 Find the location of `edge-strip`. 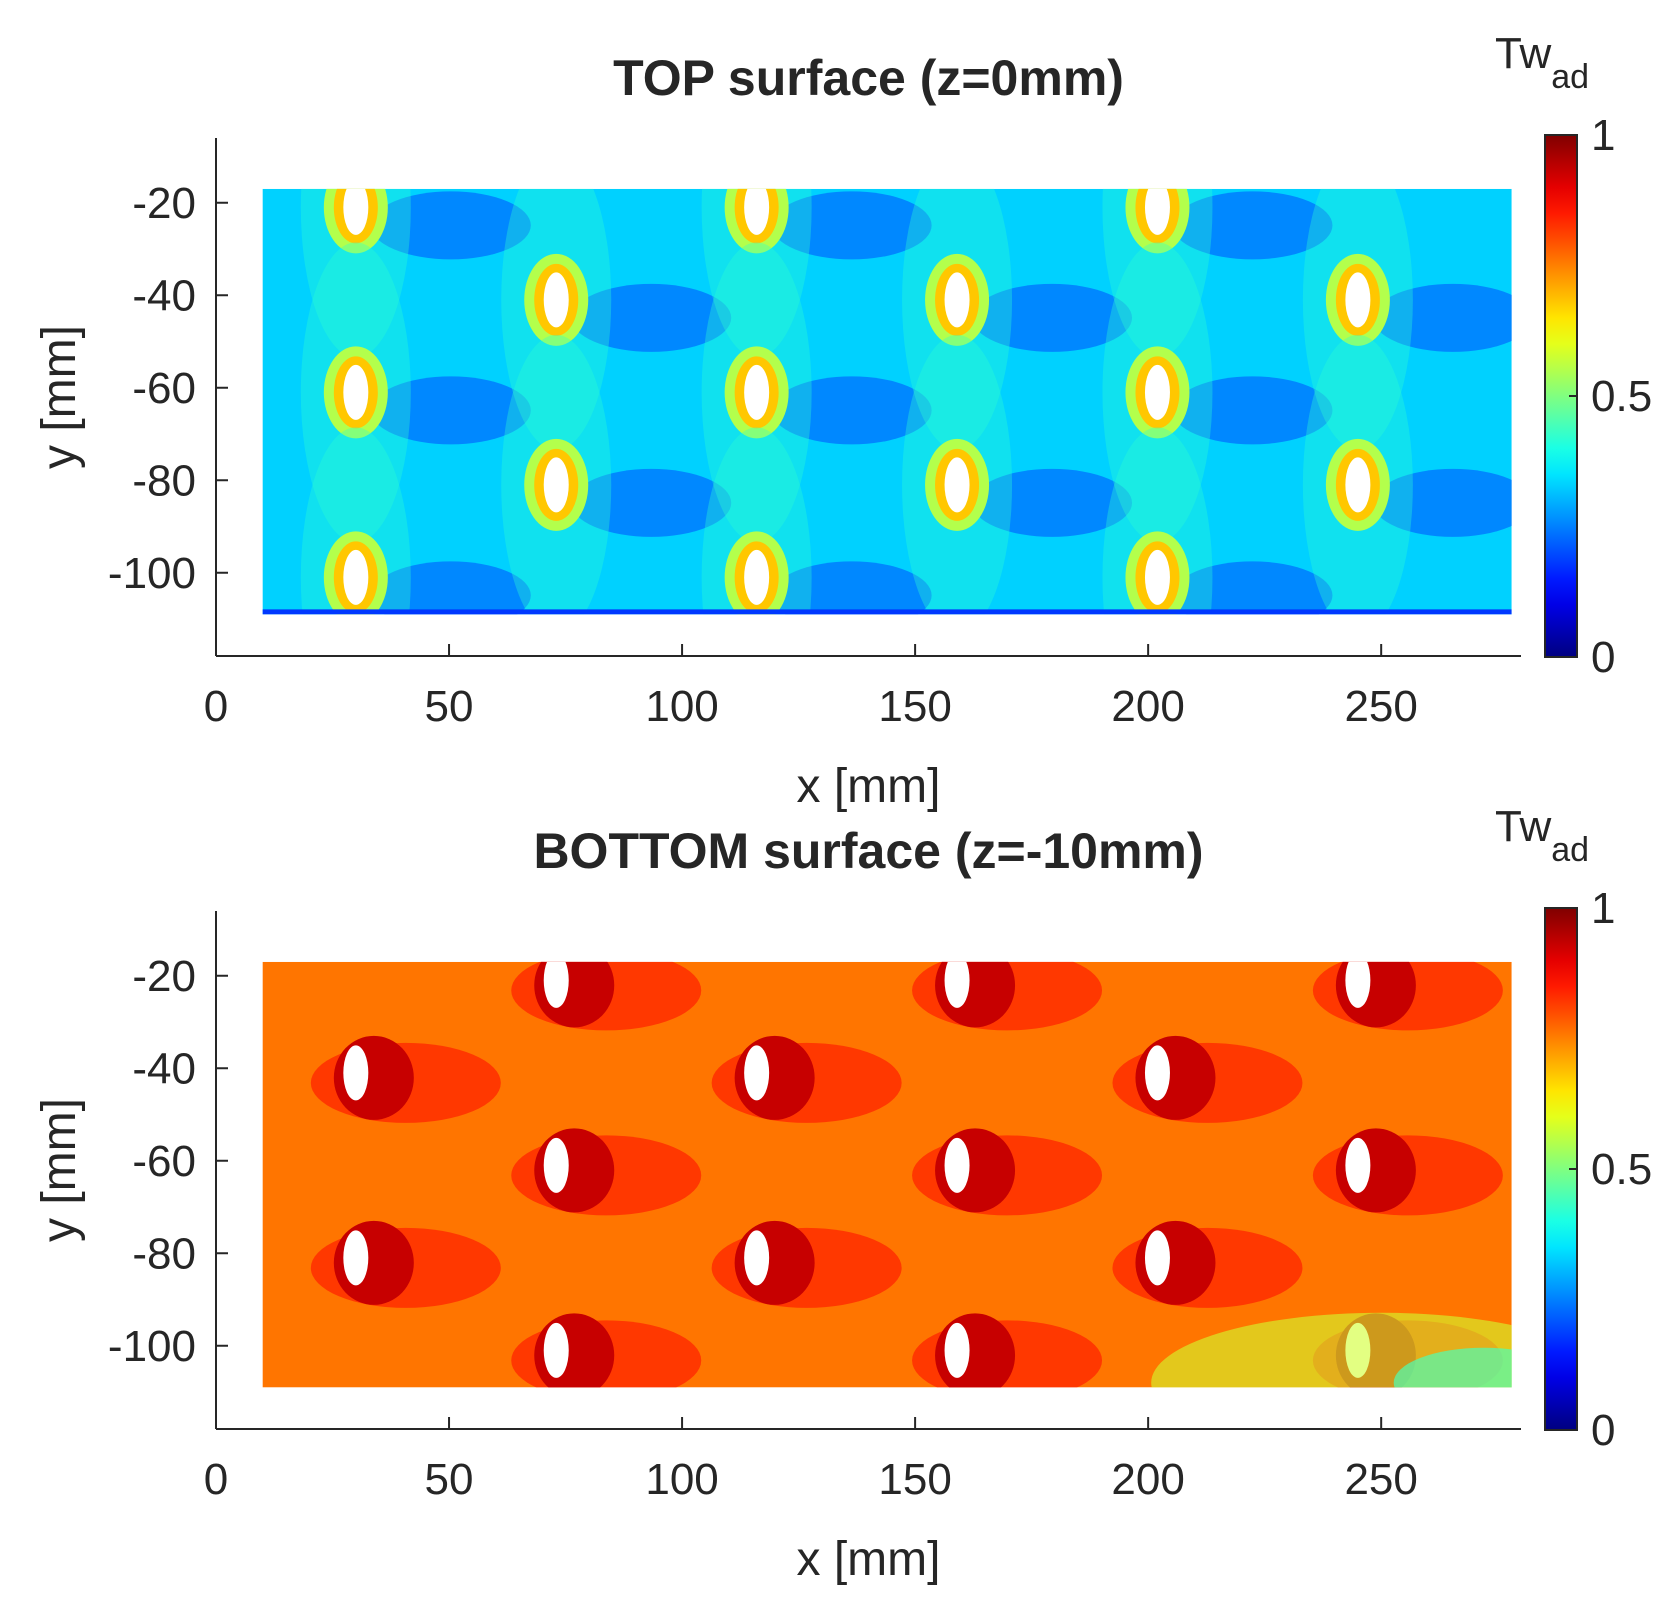

edge-strip is located at coordinates (887, 612).